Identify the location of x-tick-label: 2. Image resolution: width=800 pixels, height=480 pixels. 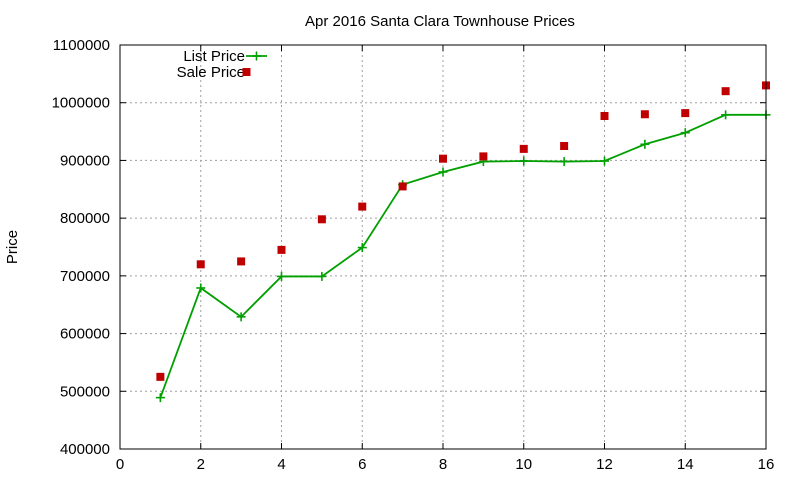
(201, 464).